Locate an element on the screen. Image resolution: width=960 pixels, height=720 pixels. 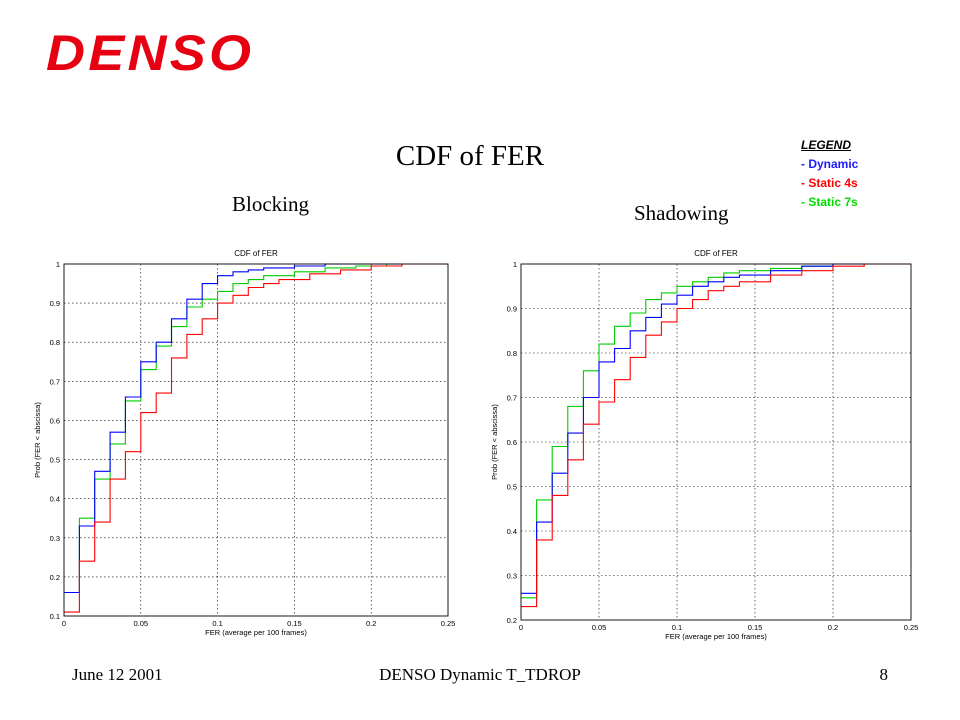
blocking-label: Blocking is located at coordinates (270, 204).